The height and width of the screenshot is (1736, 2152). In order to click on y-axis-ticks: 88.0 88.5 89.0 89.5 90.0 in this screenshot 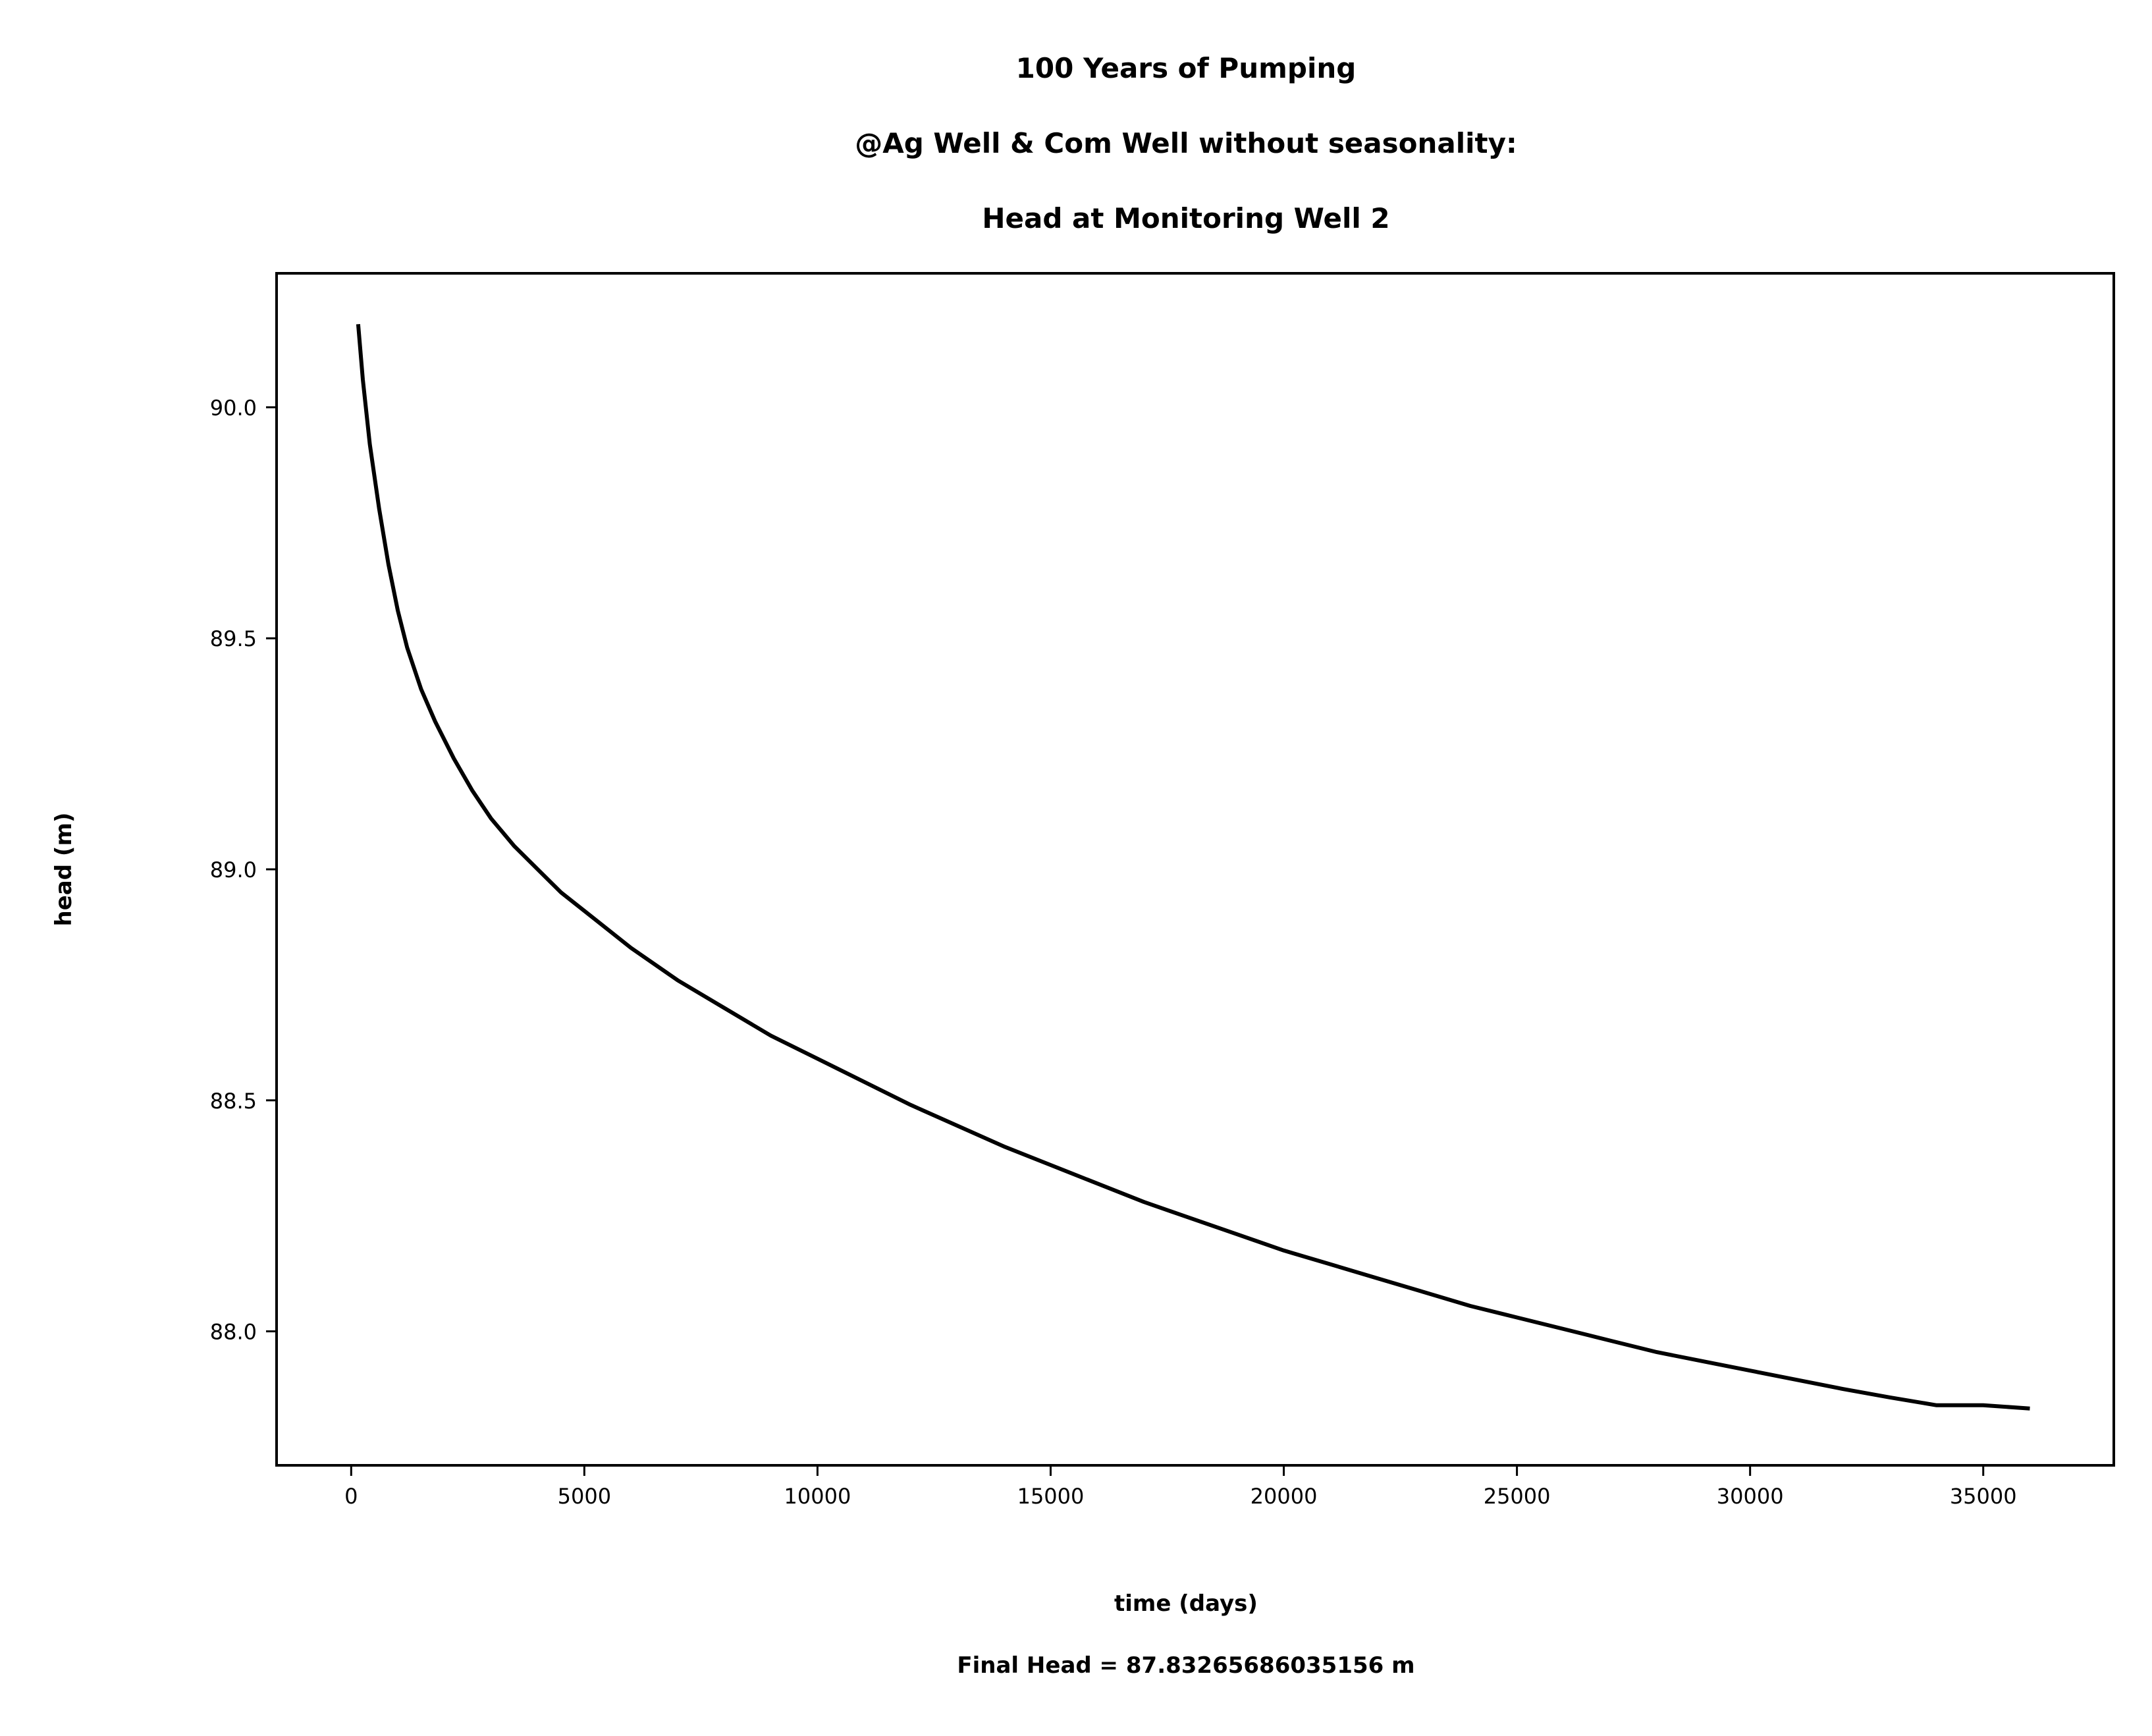, I will do `click(243, 870)`.